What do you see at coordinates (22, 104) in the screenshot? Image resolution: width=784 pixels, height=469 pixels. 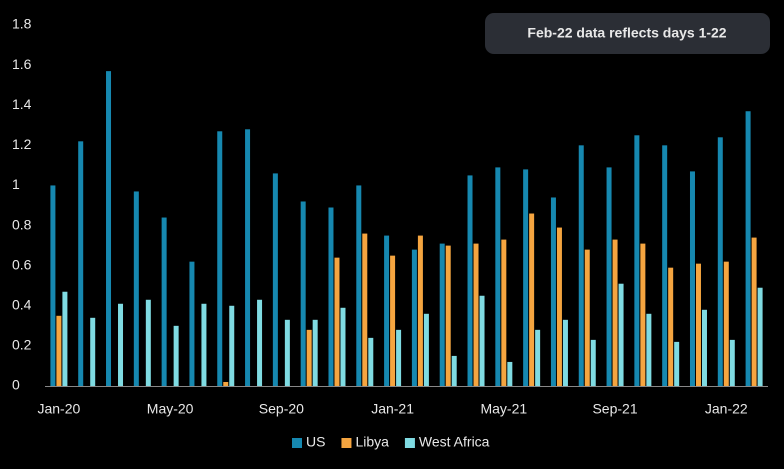 I see `y-tick-label: 1.4` at bounding box center [22, 104].